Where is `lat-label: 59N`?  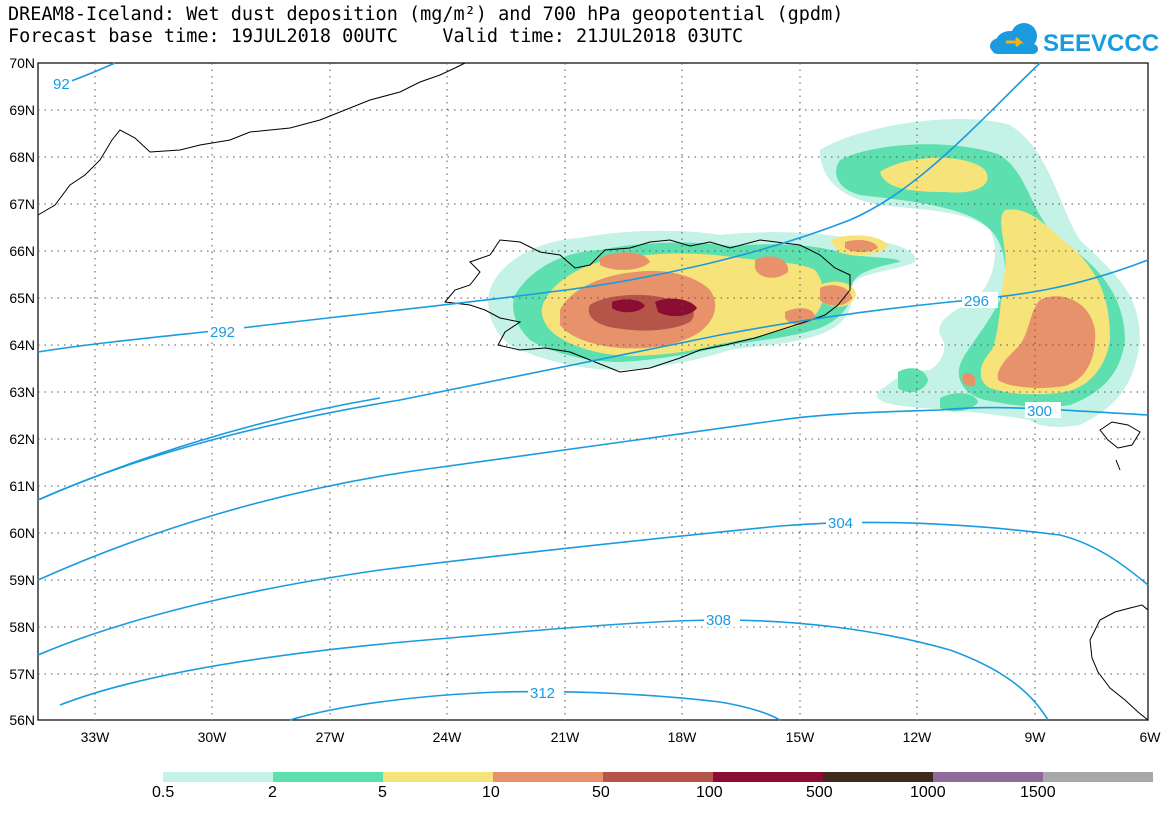
lat-label: 59N is located at coordinates (22, 580).